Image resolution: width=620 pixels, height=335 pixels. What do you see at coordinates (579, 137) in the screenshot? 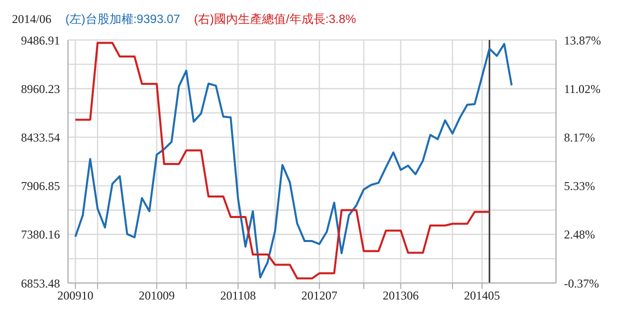
I see `y2-tick-label: 8.17%` at bounding box center [579, 137].